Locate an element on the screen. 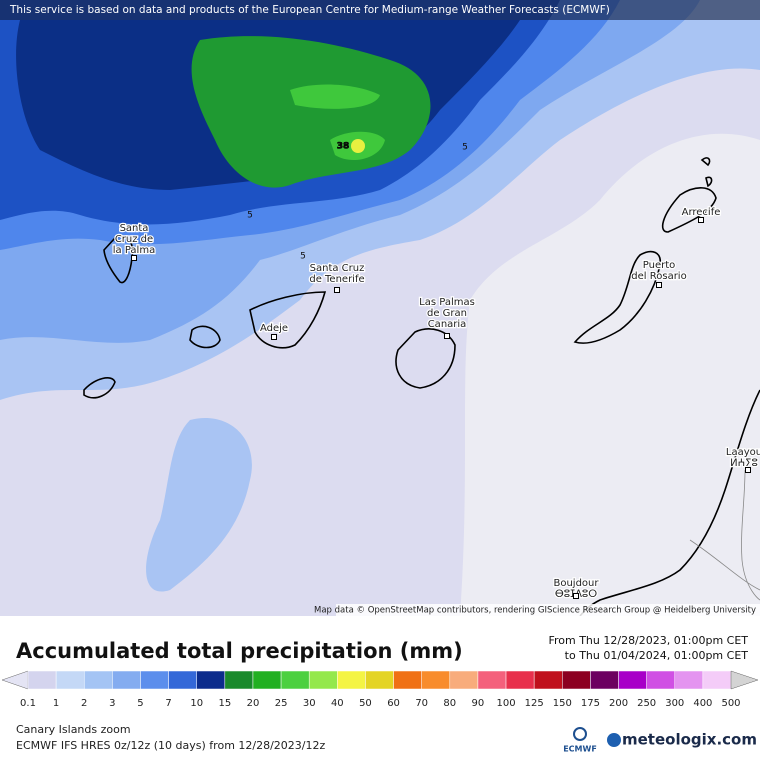 This screenshot has width=760, height=760. precip-1mm-south is located at coordinates (199, 505).